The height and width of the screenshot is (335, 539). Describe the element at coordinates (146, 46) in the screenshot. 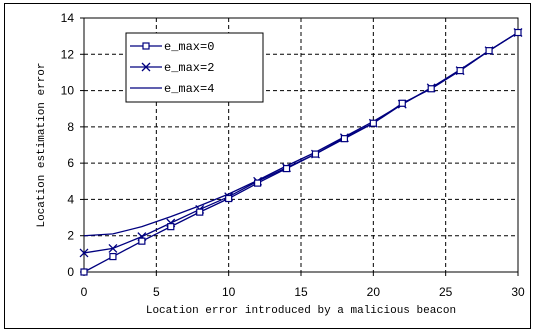

I see `legend-marker-square` at that location.